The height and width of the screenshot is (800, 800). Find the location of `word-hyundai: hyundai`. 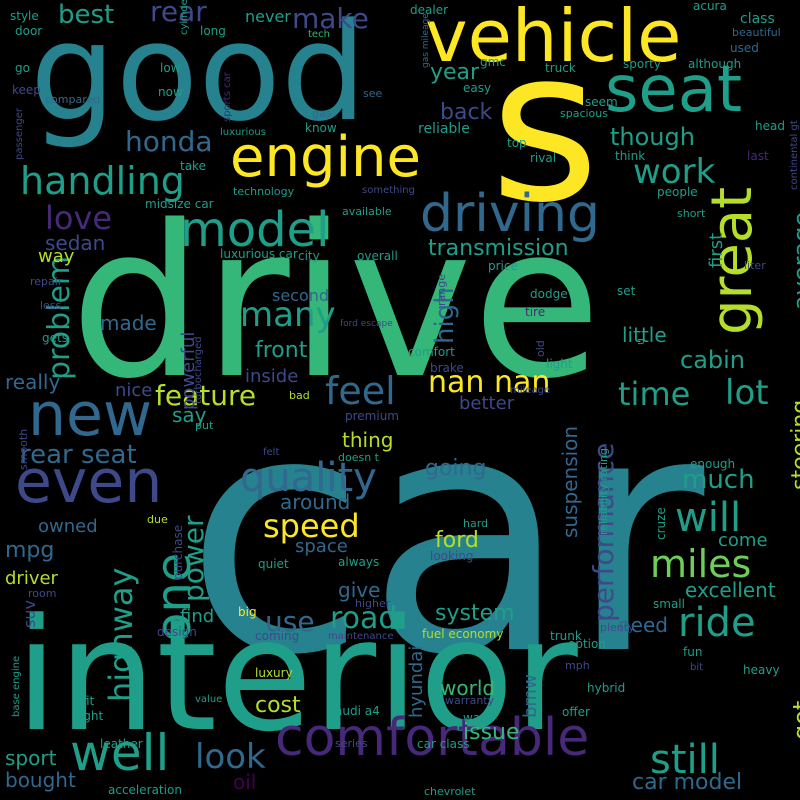

word-hyundai: hyundai is located at coordinates (416, 681).